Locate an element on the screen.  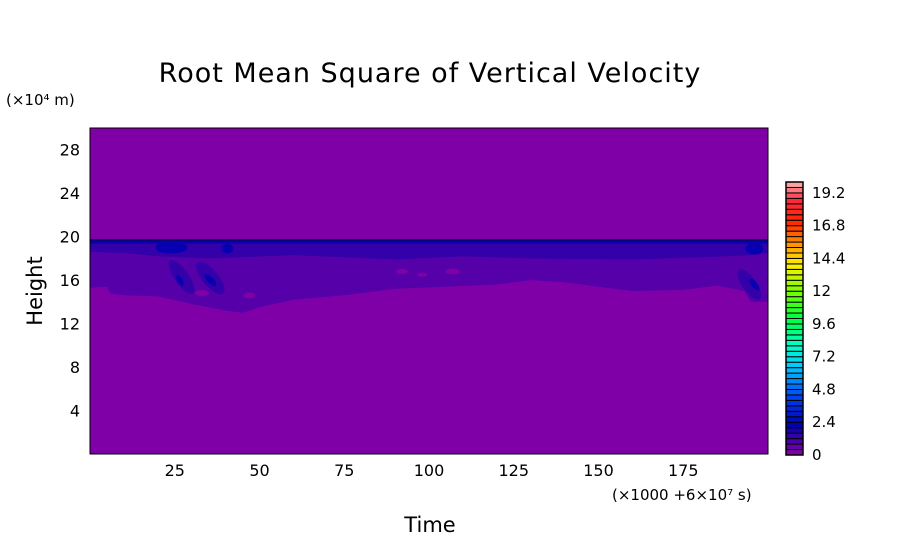
y-tick-label: 24 is located at coordinates (70, 193).